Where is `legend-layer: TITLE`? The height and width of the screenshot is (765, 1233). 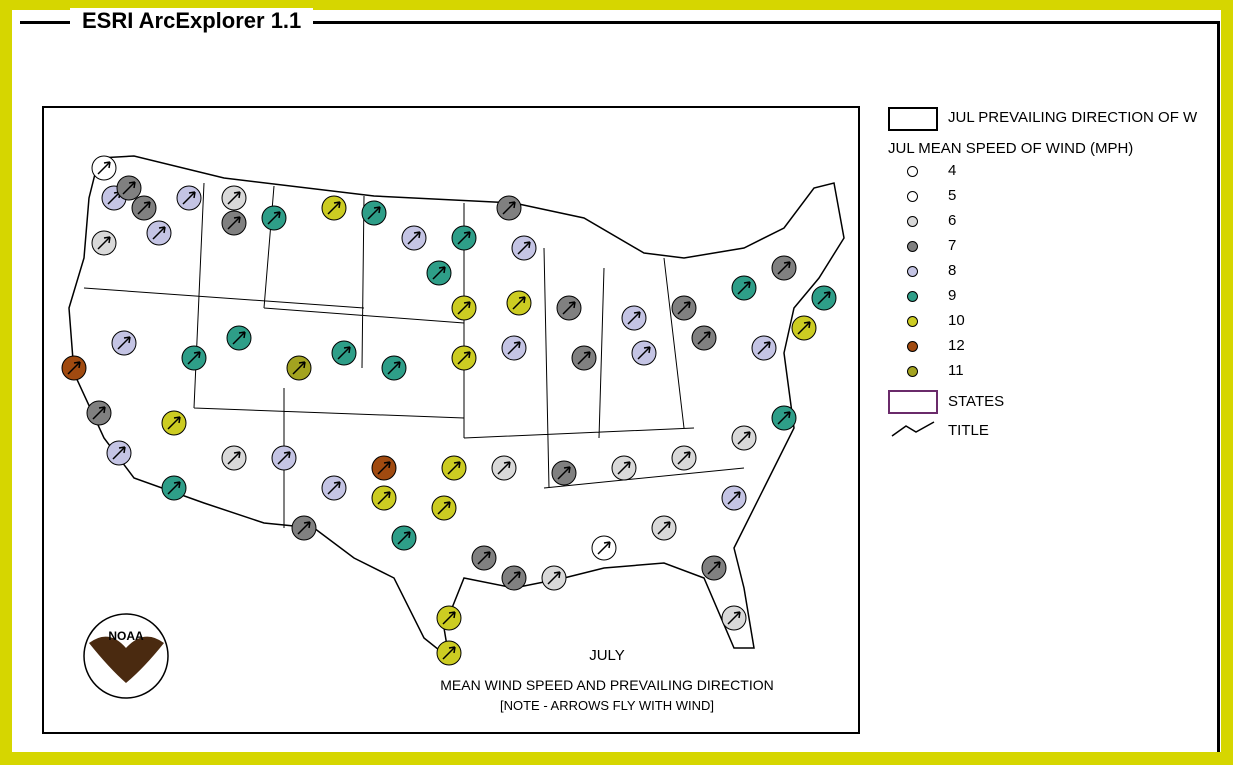 legend-layer: TITLE is located at coordinates (968, 430).